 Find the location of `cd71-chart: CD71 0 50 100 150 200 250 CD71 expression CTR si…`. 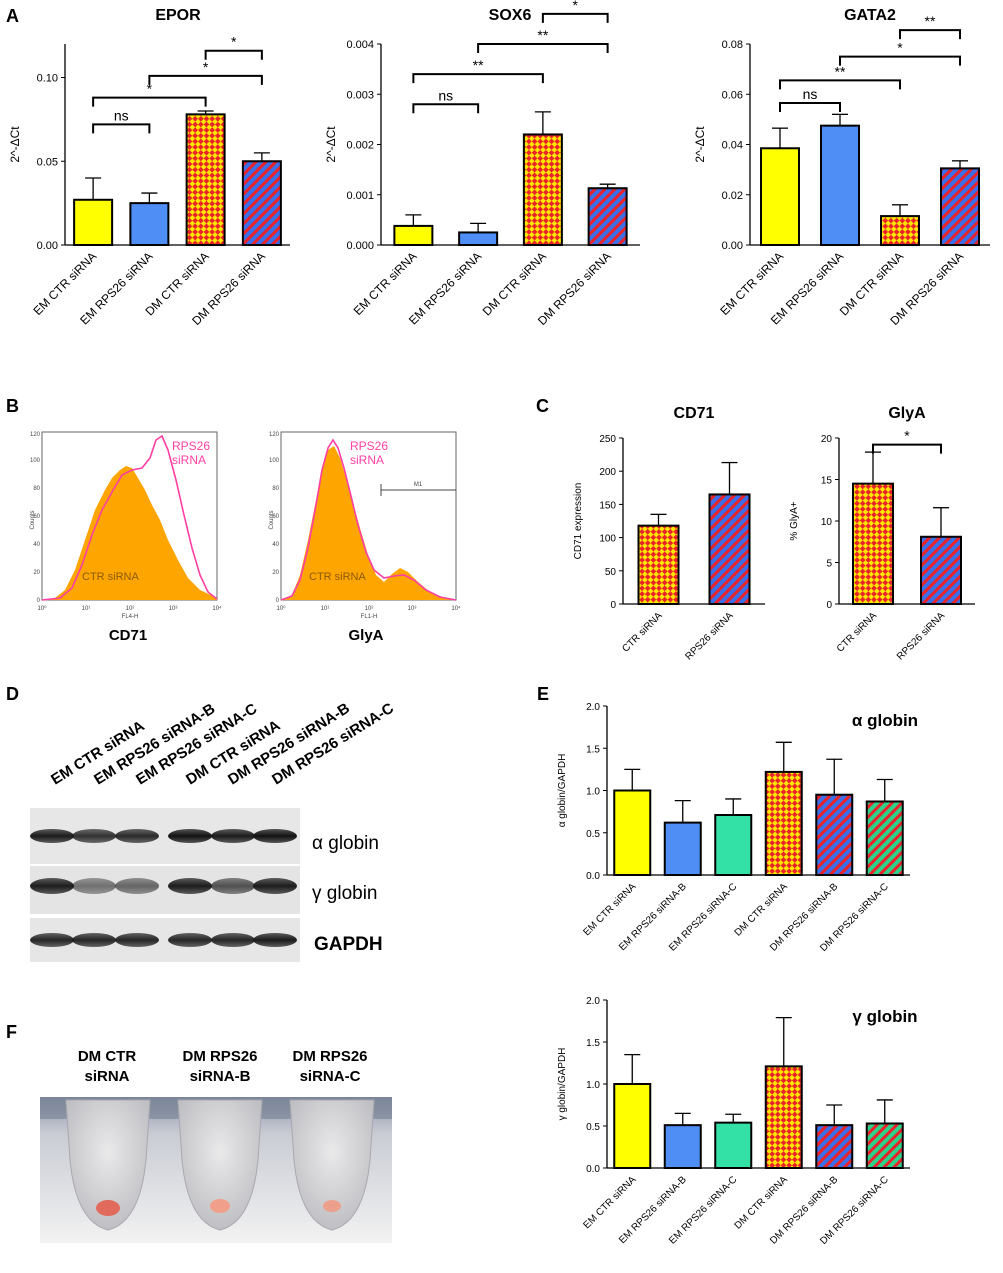

cd71-chart: CD71 0 50 100 150 200 250 CD71 expression CTR si… is located at coordinates (669, 534).